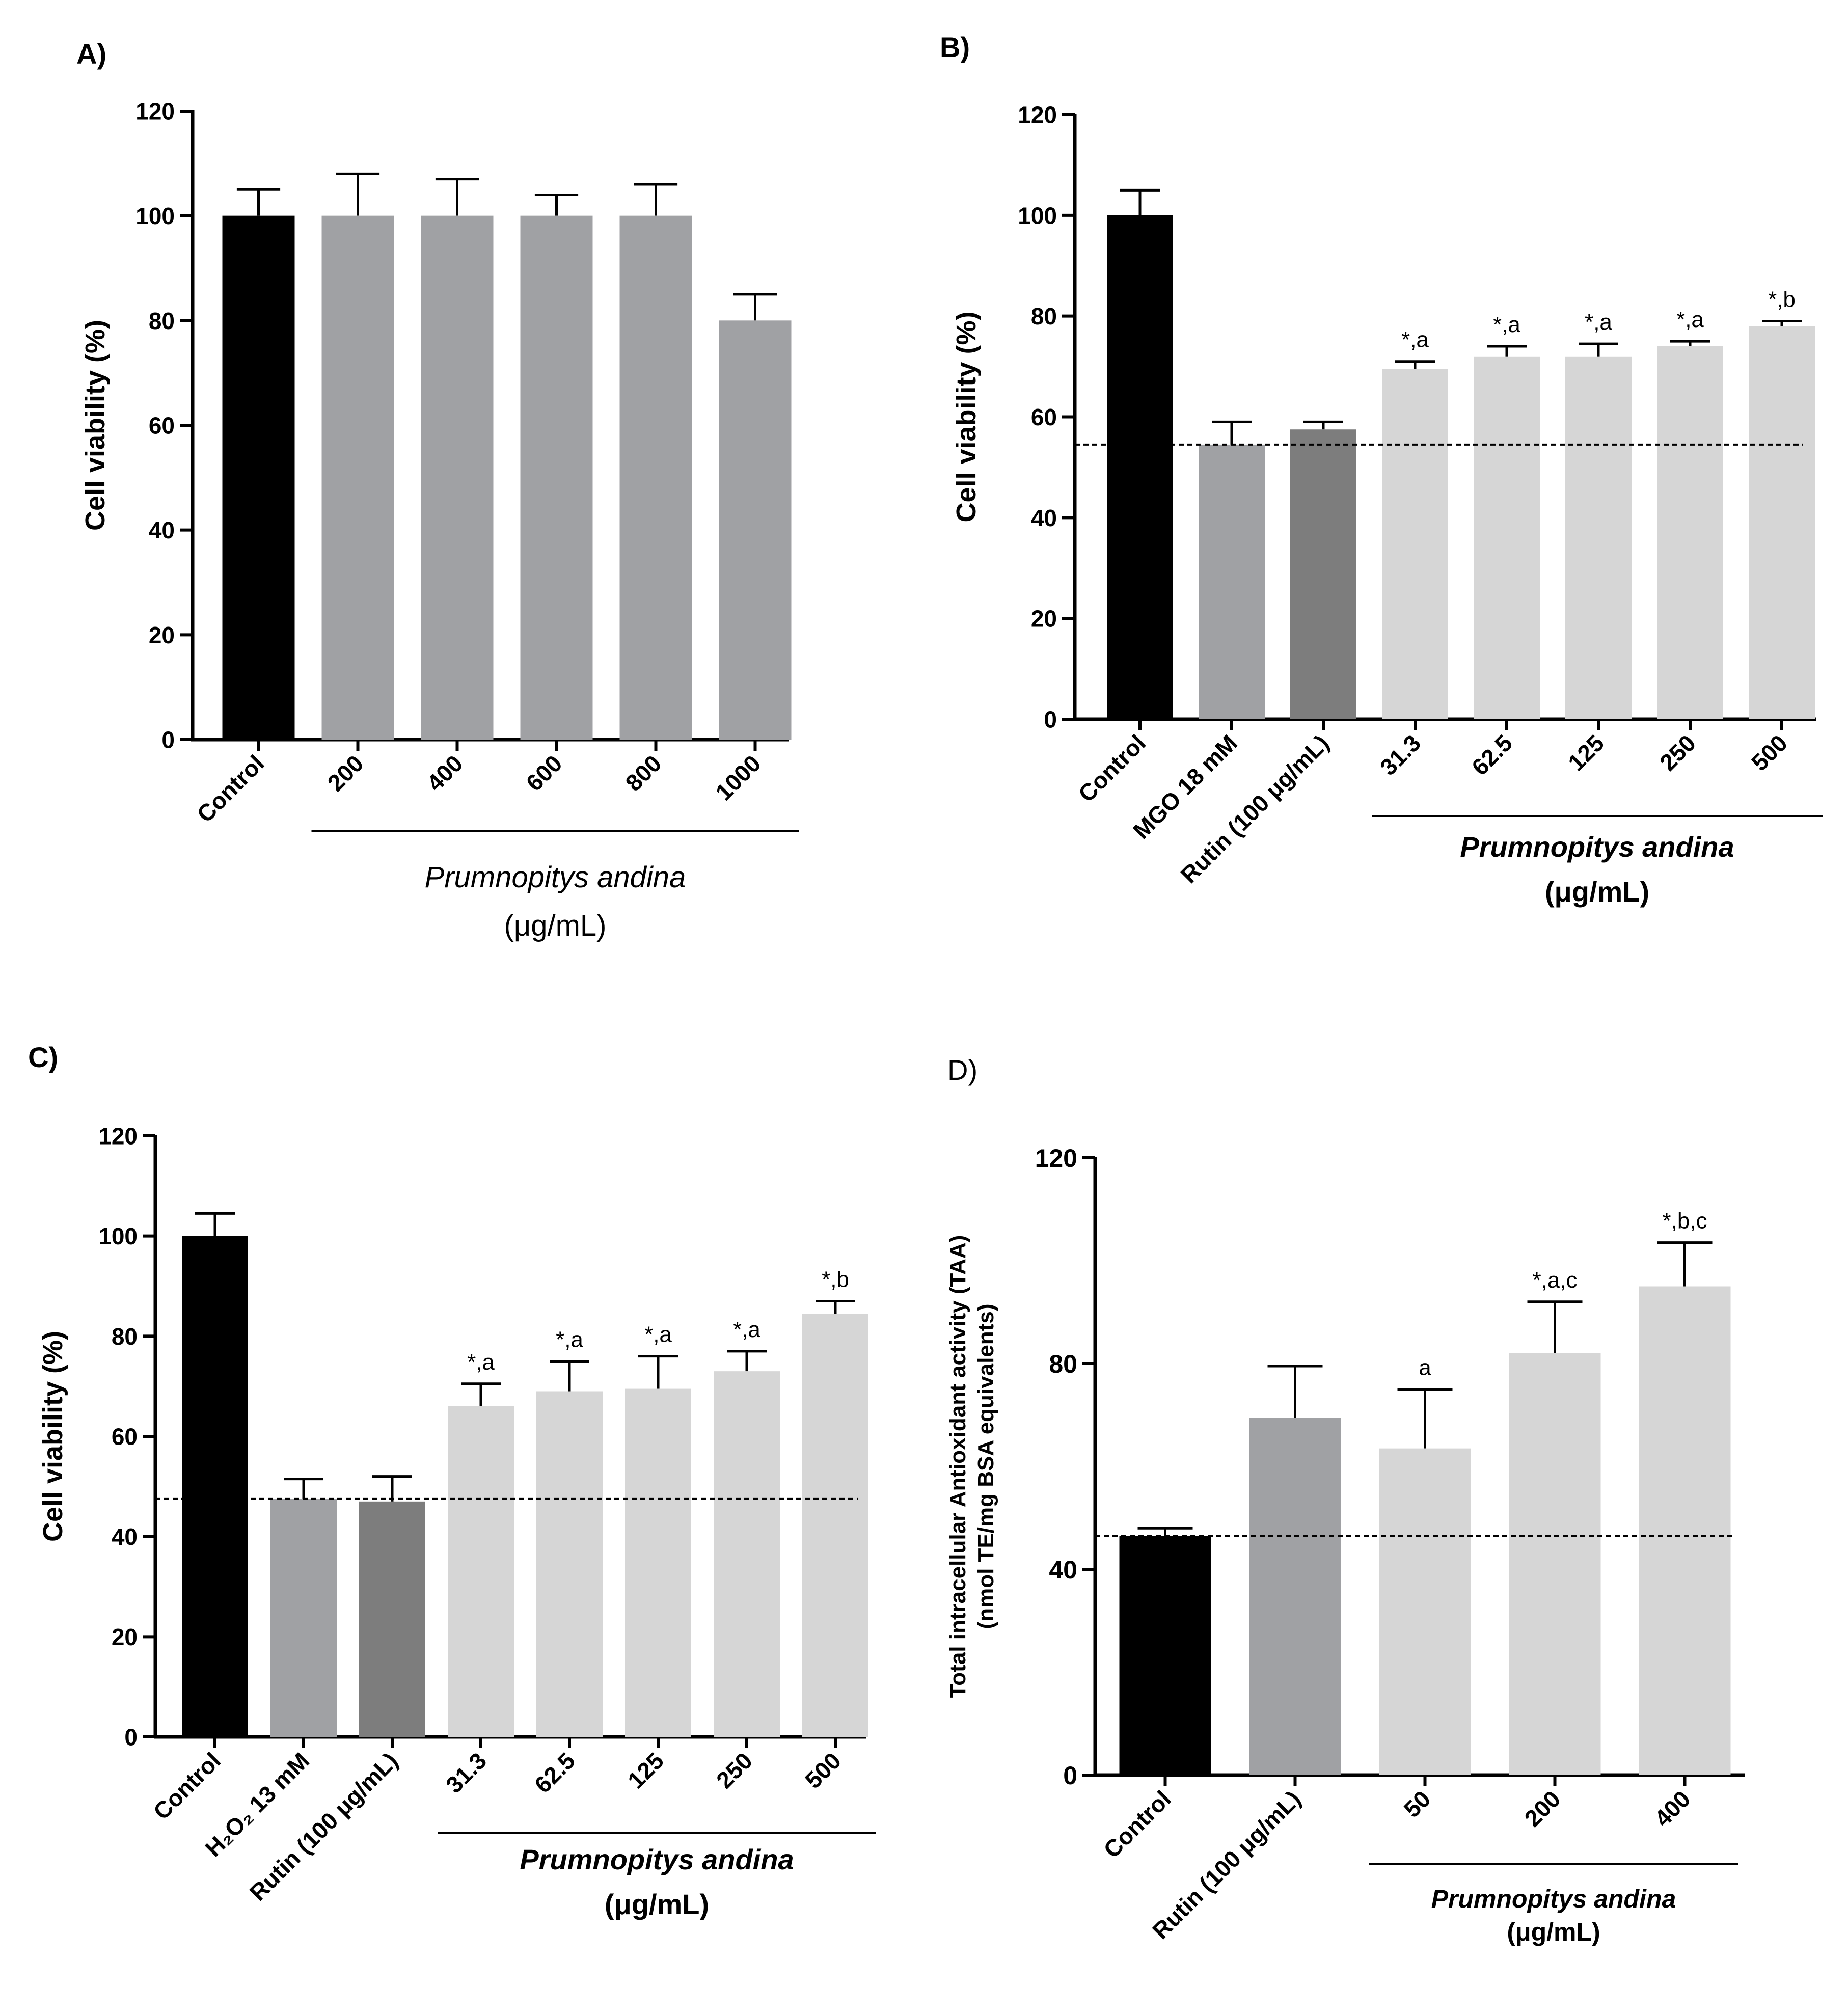  I want to click on significance-label: *,b, so click(1782, 299).